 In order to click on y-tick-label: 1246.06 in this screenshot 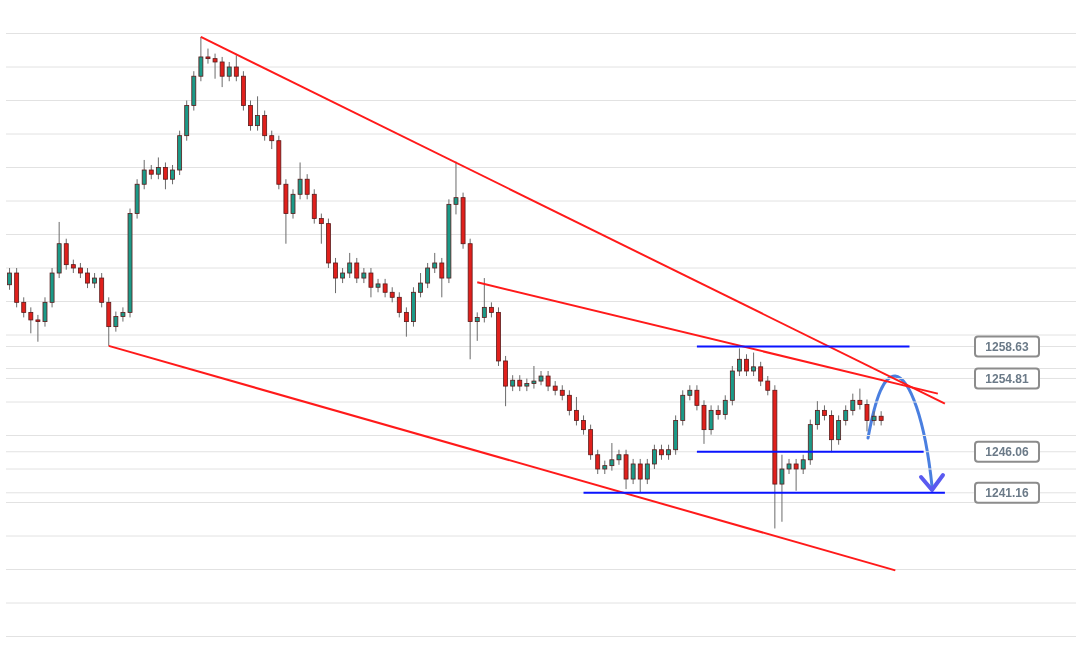, I will do `click(1007, 451)`.